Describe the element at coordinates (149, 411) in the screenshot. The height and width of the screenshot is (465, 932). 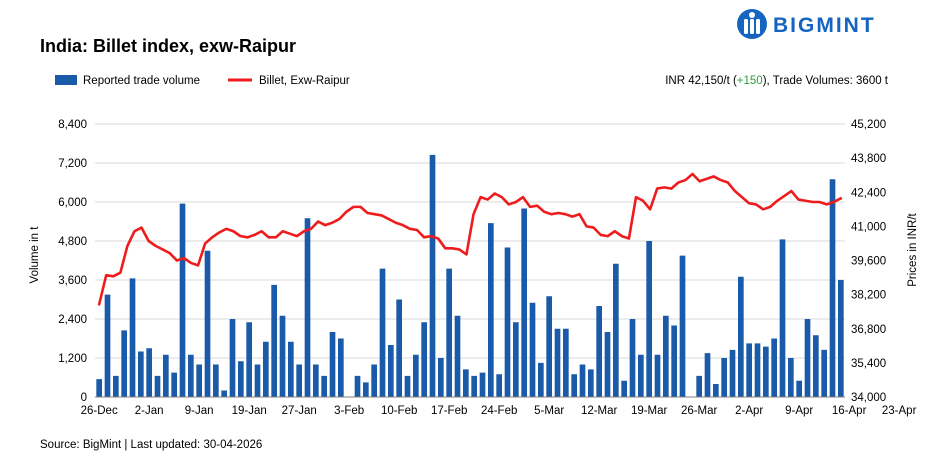
I see `x-tick-label: 2-Jan` at that location.